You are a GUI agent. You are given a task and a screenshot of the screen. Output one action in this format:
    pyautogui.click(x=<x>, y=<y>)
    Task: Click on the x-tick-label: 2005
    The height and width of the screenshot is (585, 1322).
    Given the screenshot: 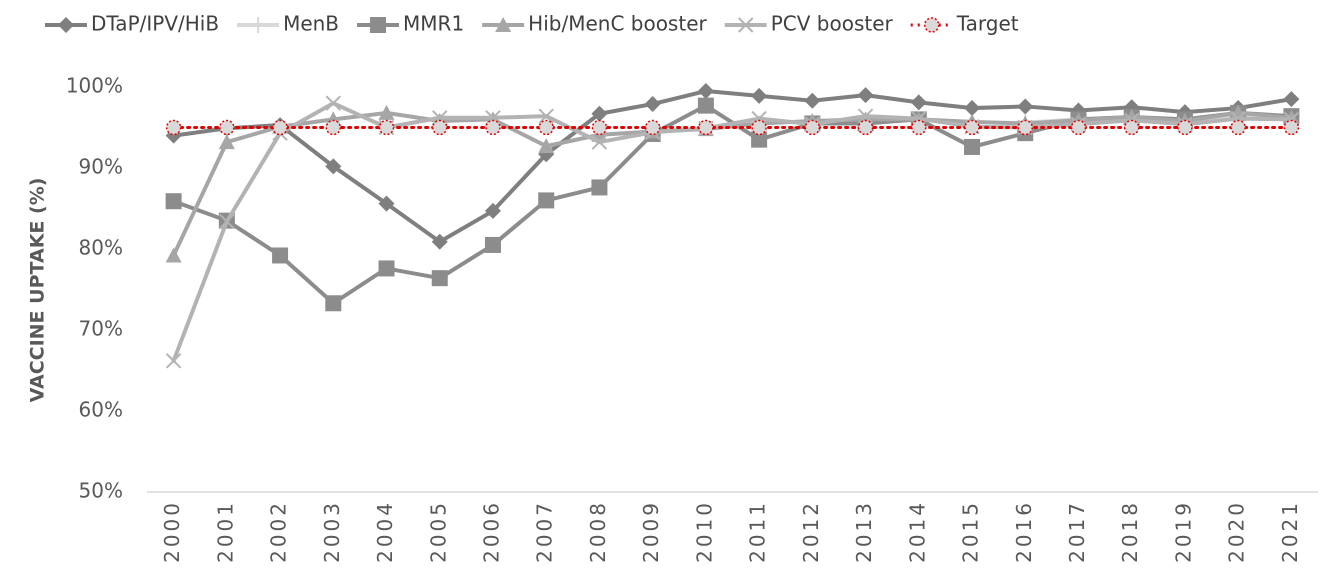 What is the action you would take?
    pyautogui.click(x=438, y=531)
    